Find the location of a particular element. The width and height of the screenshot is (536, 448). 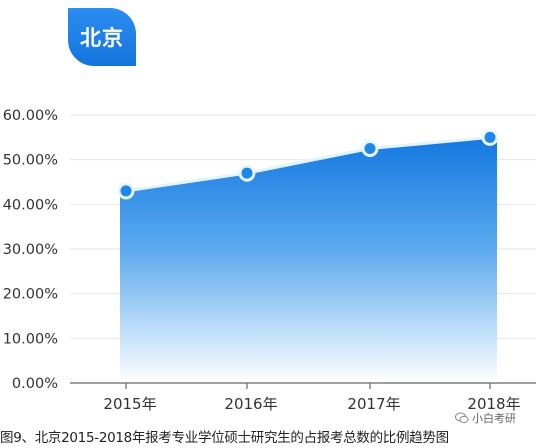

y-tick-label: 0.00% is located at coordinates (35, 384).